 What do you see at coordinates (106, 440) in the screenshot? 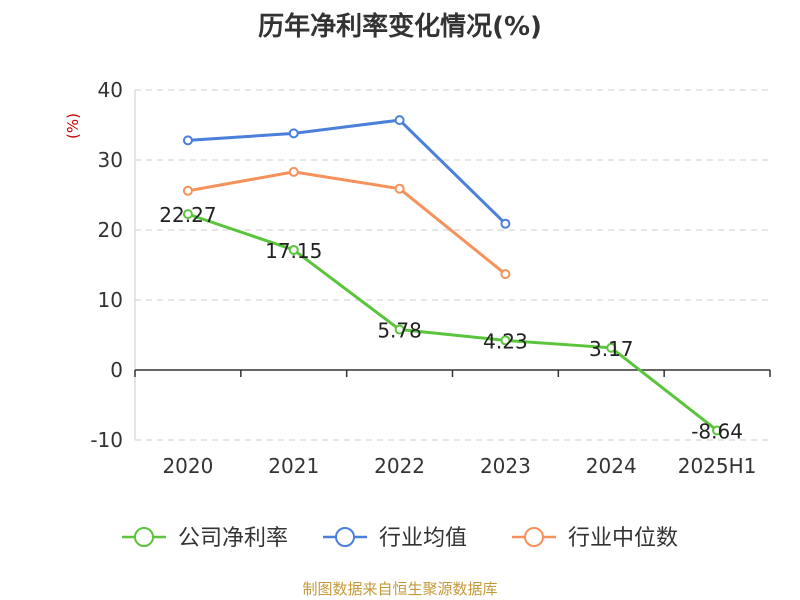
I see `y-tick-label: -10` at bounding box center [106, 440].